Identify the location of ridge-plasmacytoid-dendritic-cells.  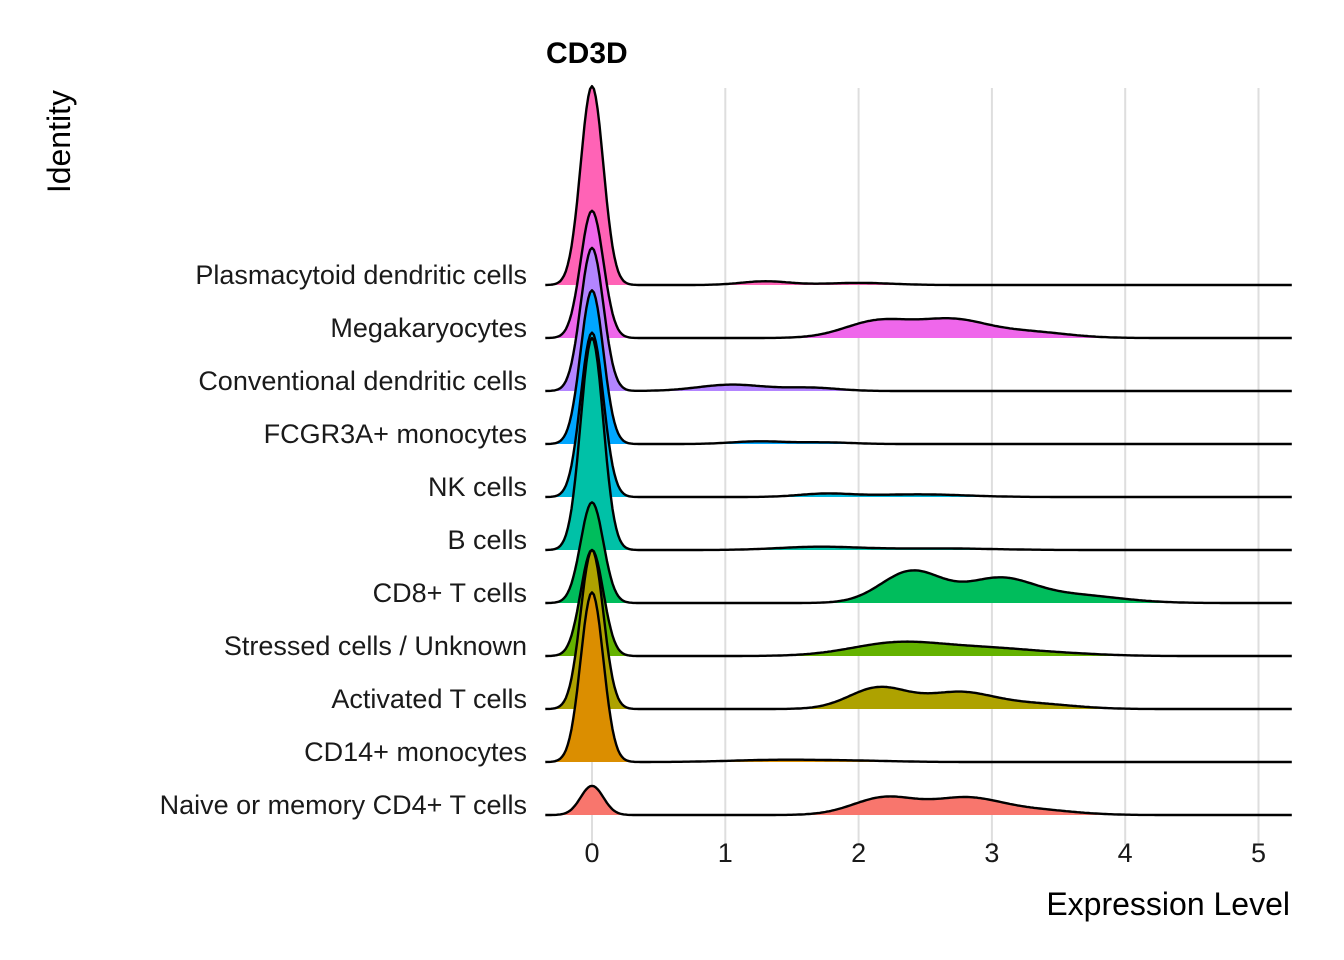
(918, 186).